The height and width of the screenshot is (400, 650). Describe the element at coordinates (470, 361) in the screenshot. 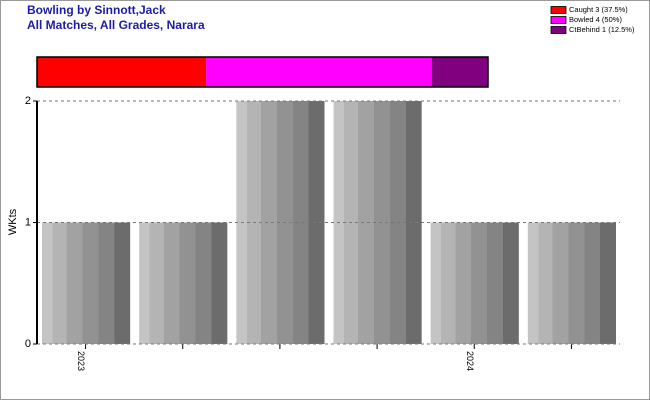

I see `x-tick-label: 2024` at that location.